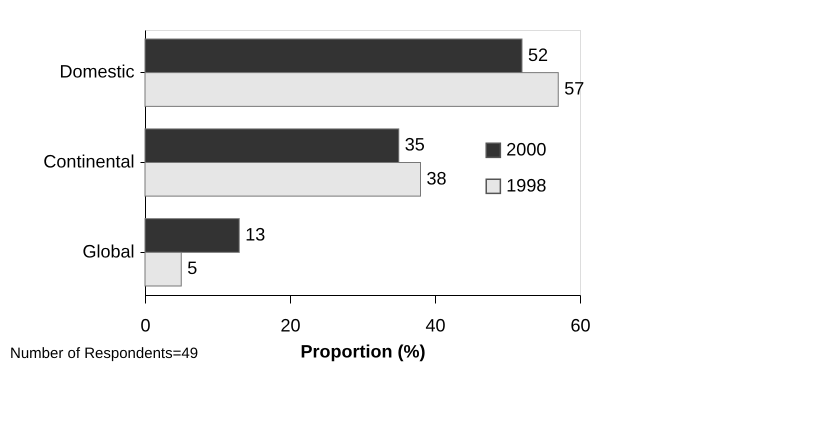 The height and width of the screenshot is (442, 836). Describe the element at coordinates (538, 54) in the screenshot. I see `data-label: 52` at that location.